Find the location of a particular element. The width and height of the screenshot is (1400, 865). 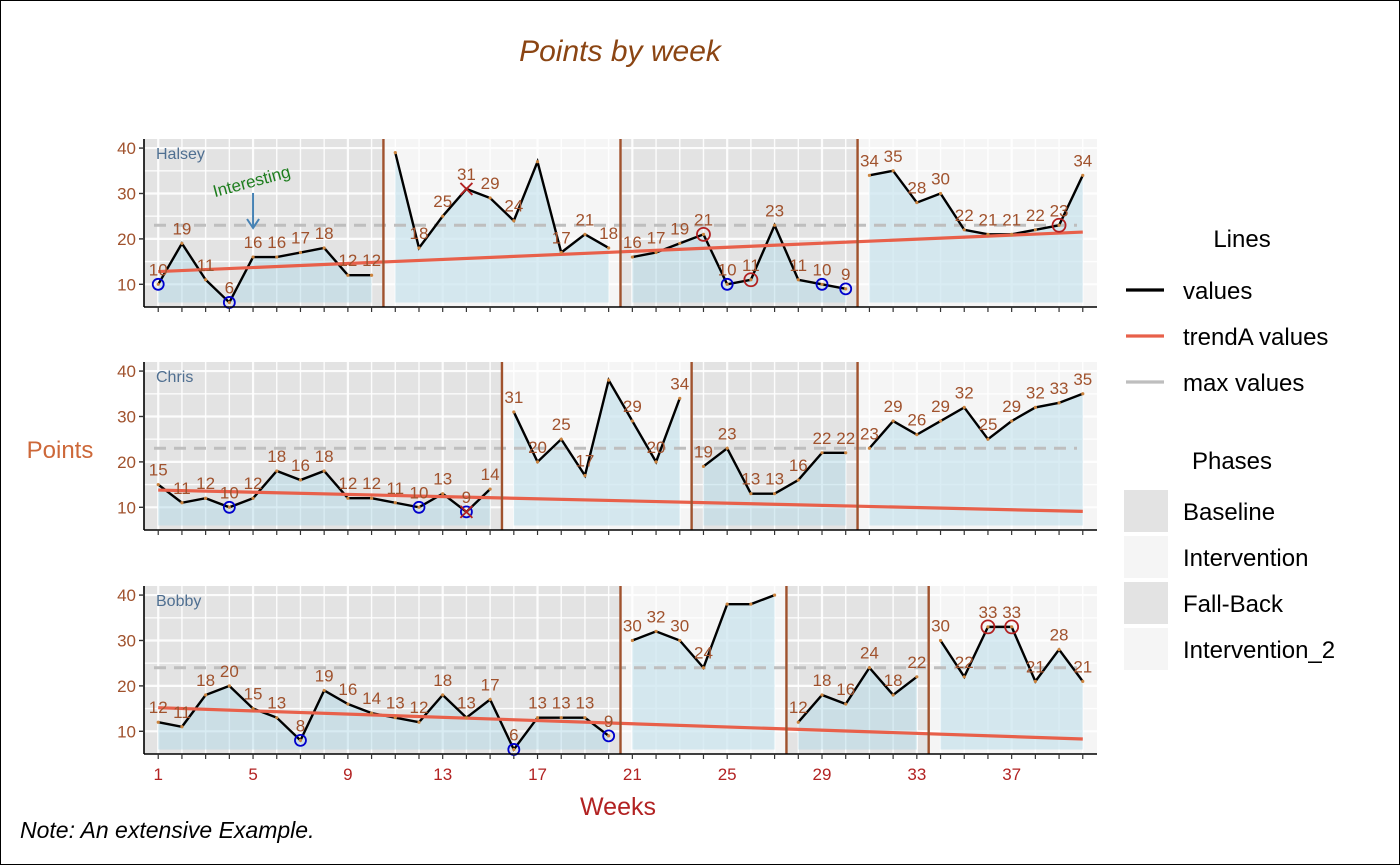

legend-phase-key is located at coordinates (1146, 557).